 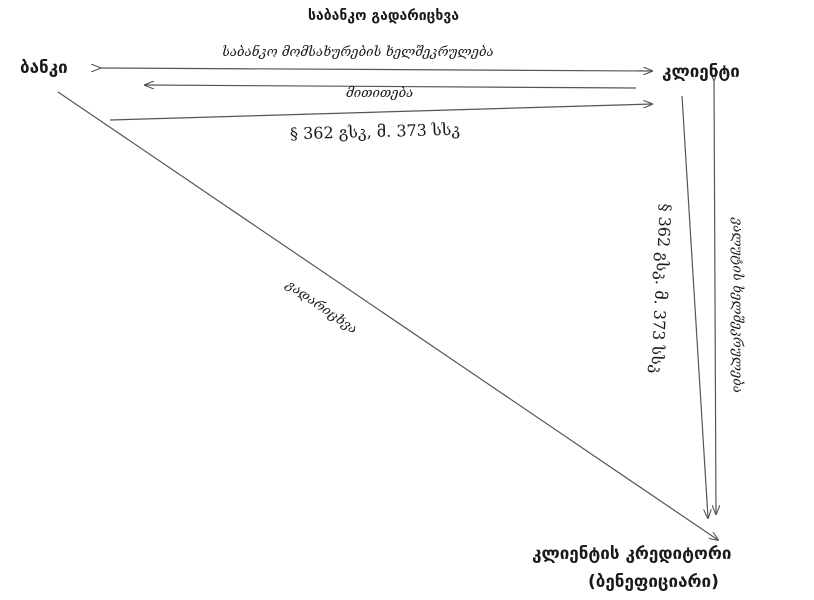 I want to click on creditor-node: კლიენტის კრედიტორი, so click(x=632, y=554).